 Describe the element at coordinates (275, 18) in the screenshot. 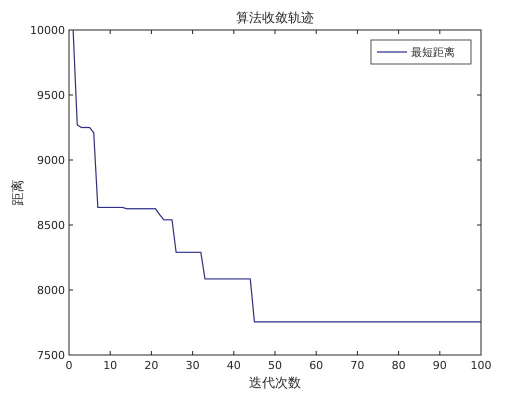

I see `chart-title: 算法收敛轨迹` at that location.